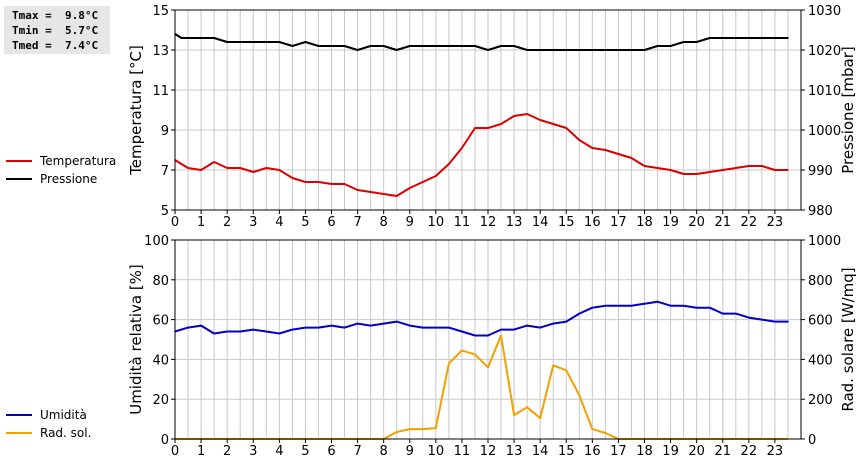 This screenshot has height=460, width=860. What do you see at coordinates (279, 451) in the screenshot?
I see `x-tick-label-bottom: 4` at bounding box center [279, 451].